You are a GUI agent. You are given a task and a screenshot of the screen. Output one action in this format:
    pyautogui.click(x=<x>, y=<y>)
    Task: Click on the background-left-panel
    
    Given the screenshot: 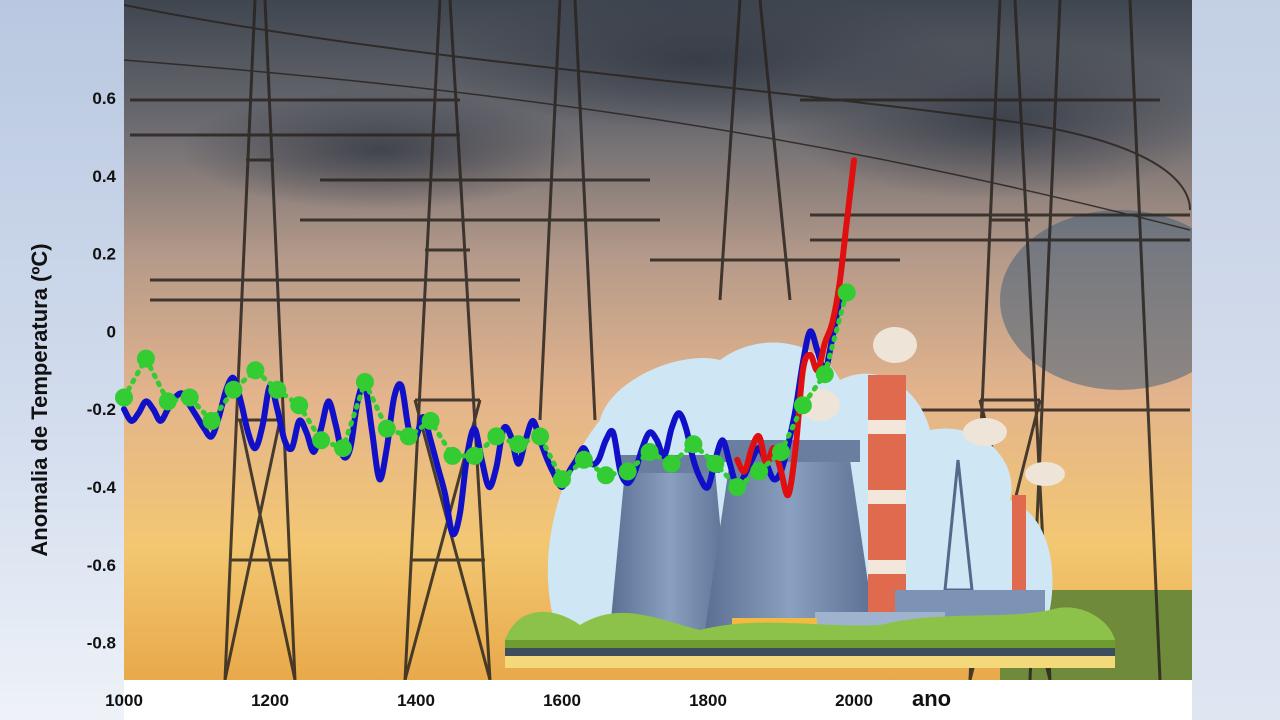 What is the action you would take?
    pyautogui.click(x=62, y=360)
    